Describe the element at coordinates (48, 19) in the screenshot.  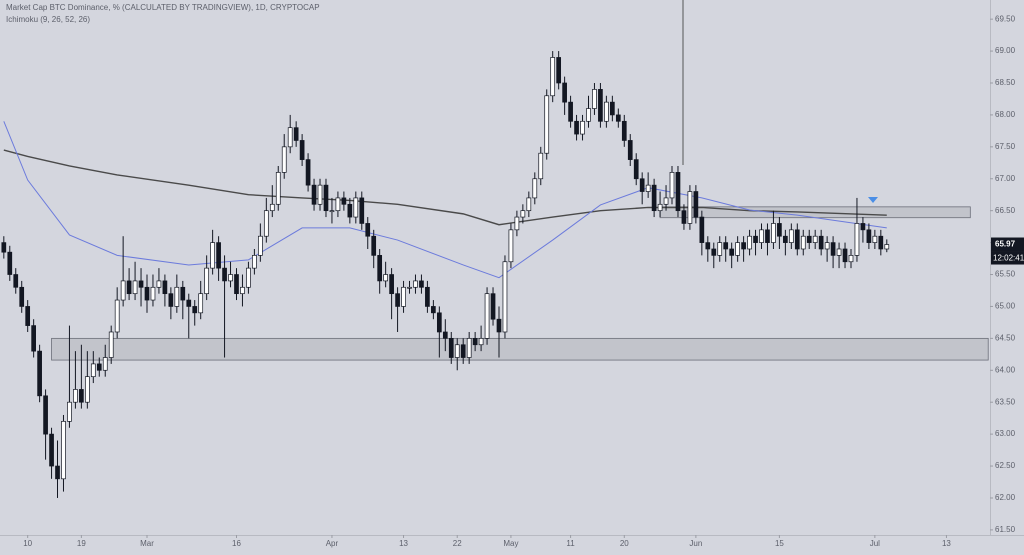
I see `indicator-label: Ichimoku (9, 26, 52, 26)` at that location.